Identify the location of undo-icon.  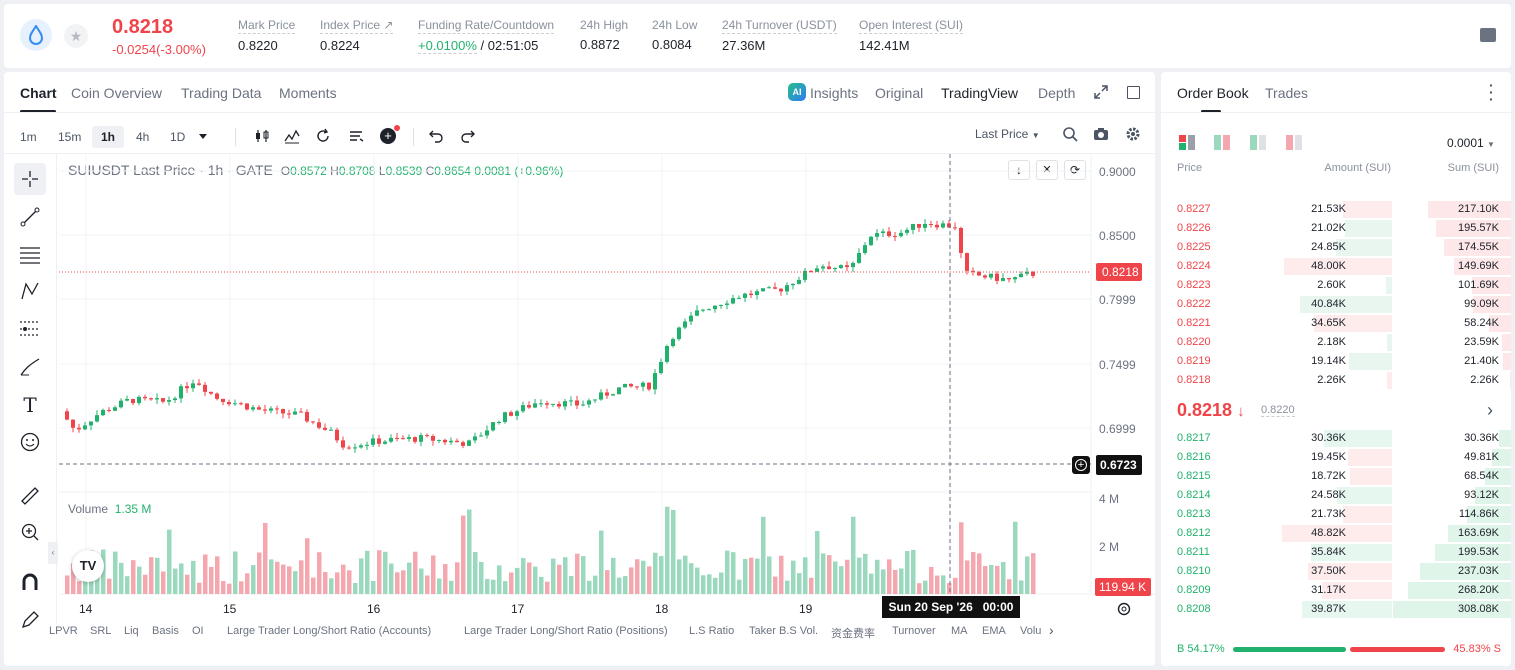
(436, 136).